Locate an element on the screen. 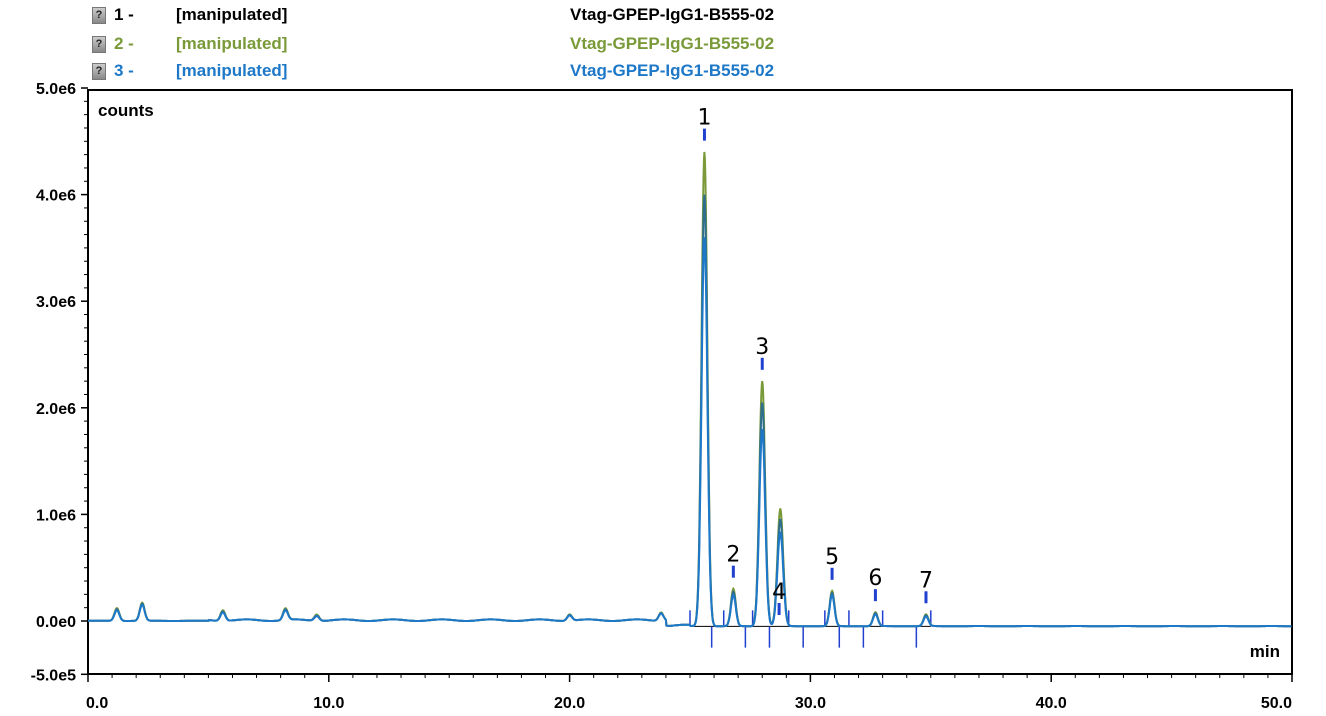 This screenshot has height=716, width=1326. peak-label: 7 is located at coordinates (926, 580).